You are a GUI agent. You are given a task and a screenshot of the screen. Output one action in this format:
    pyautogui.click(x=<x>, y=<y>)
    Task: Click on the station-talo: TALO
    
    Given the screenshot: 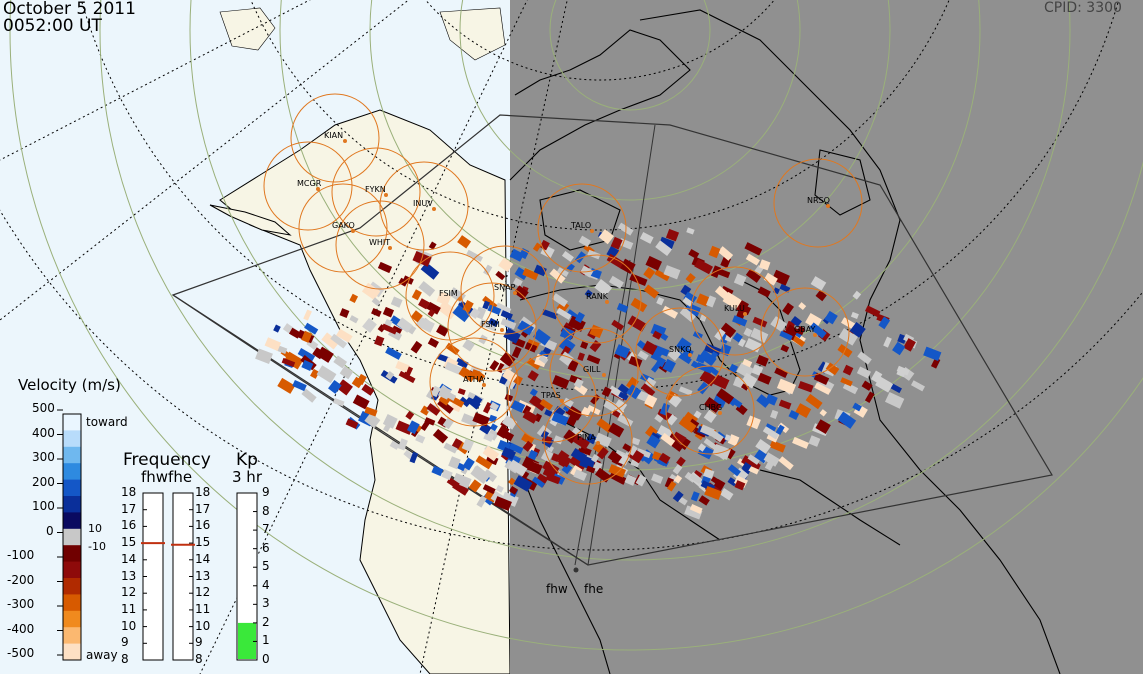 What is the action you would take?
    pyautogui.click(x=580, y=225)
    